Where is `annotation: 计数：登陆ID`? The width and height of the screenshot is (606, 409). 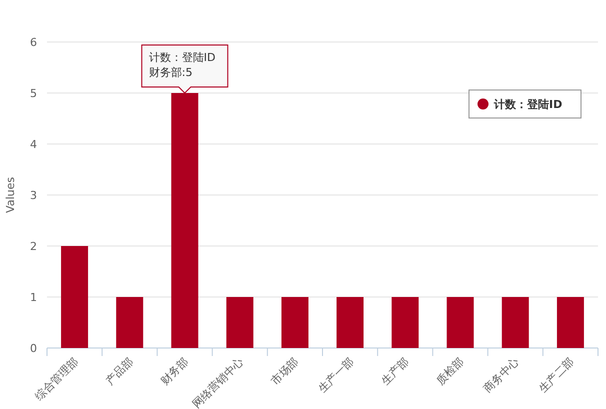
annotation: 计数：登陆ID is located at coordinates (182, 57).